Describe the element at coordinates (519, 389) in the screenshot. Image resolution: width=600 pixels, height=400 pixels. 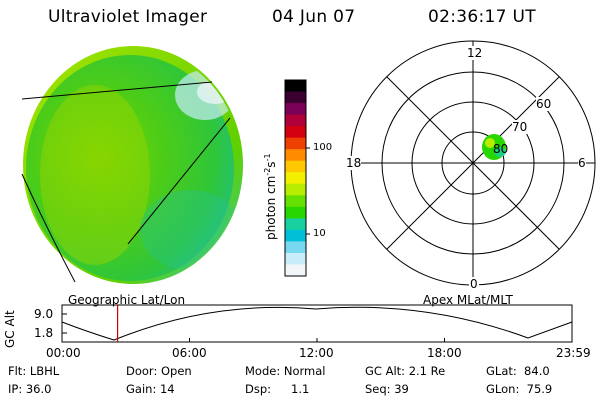
I see `glon-readout: GLon: 75.9` at that location.